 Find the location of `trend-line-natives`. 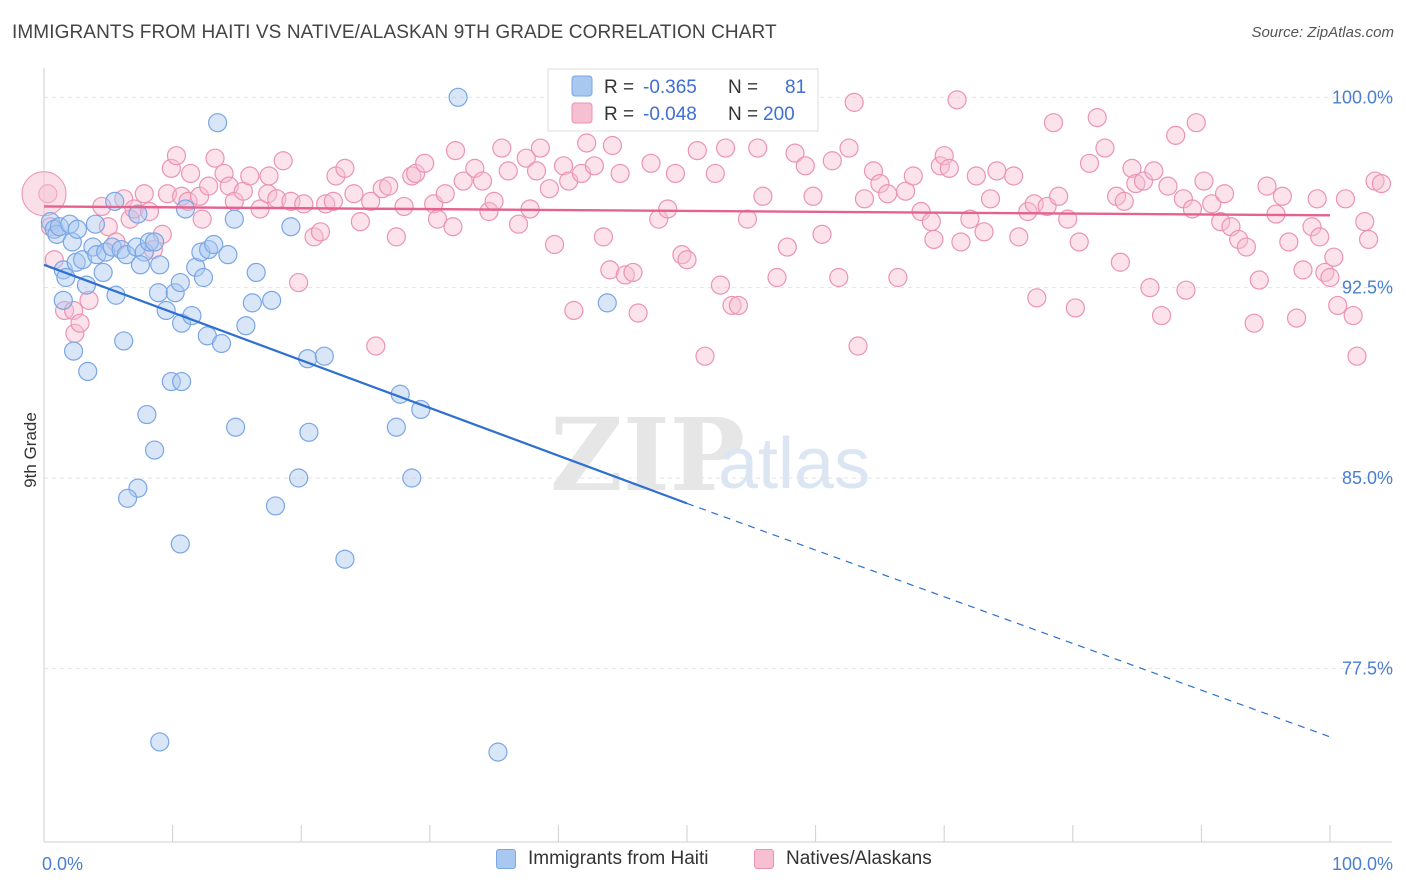

trend-line-natives is located at coordinates (687, 211).